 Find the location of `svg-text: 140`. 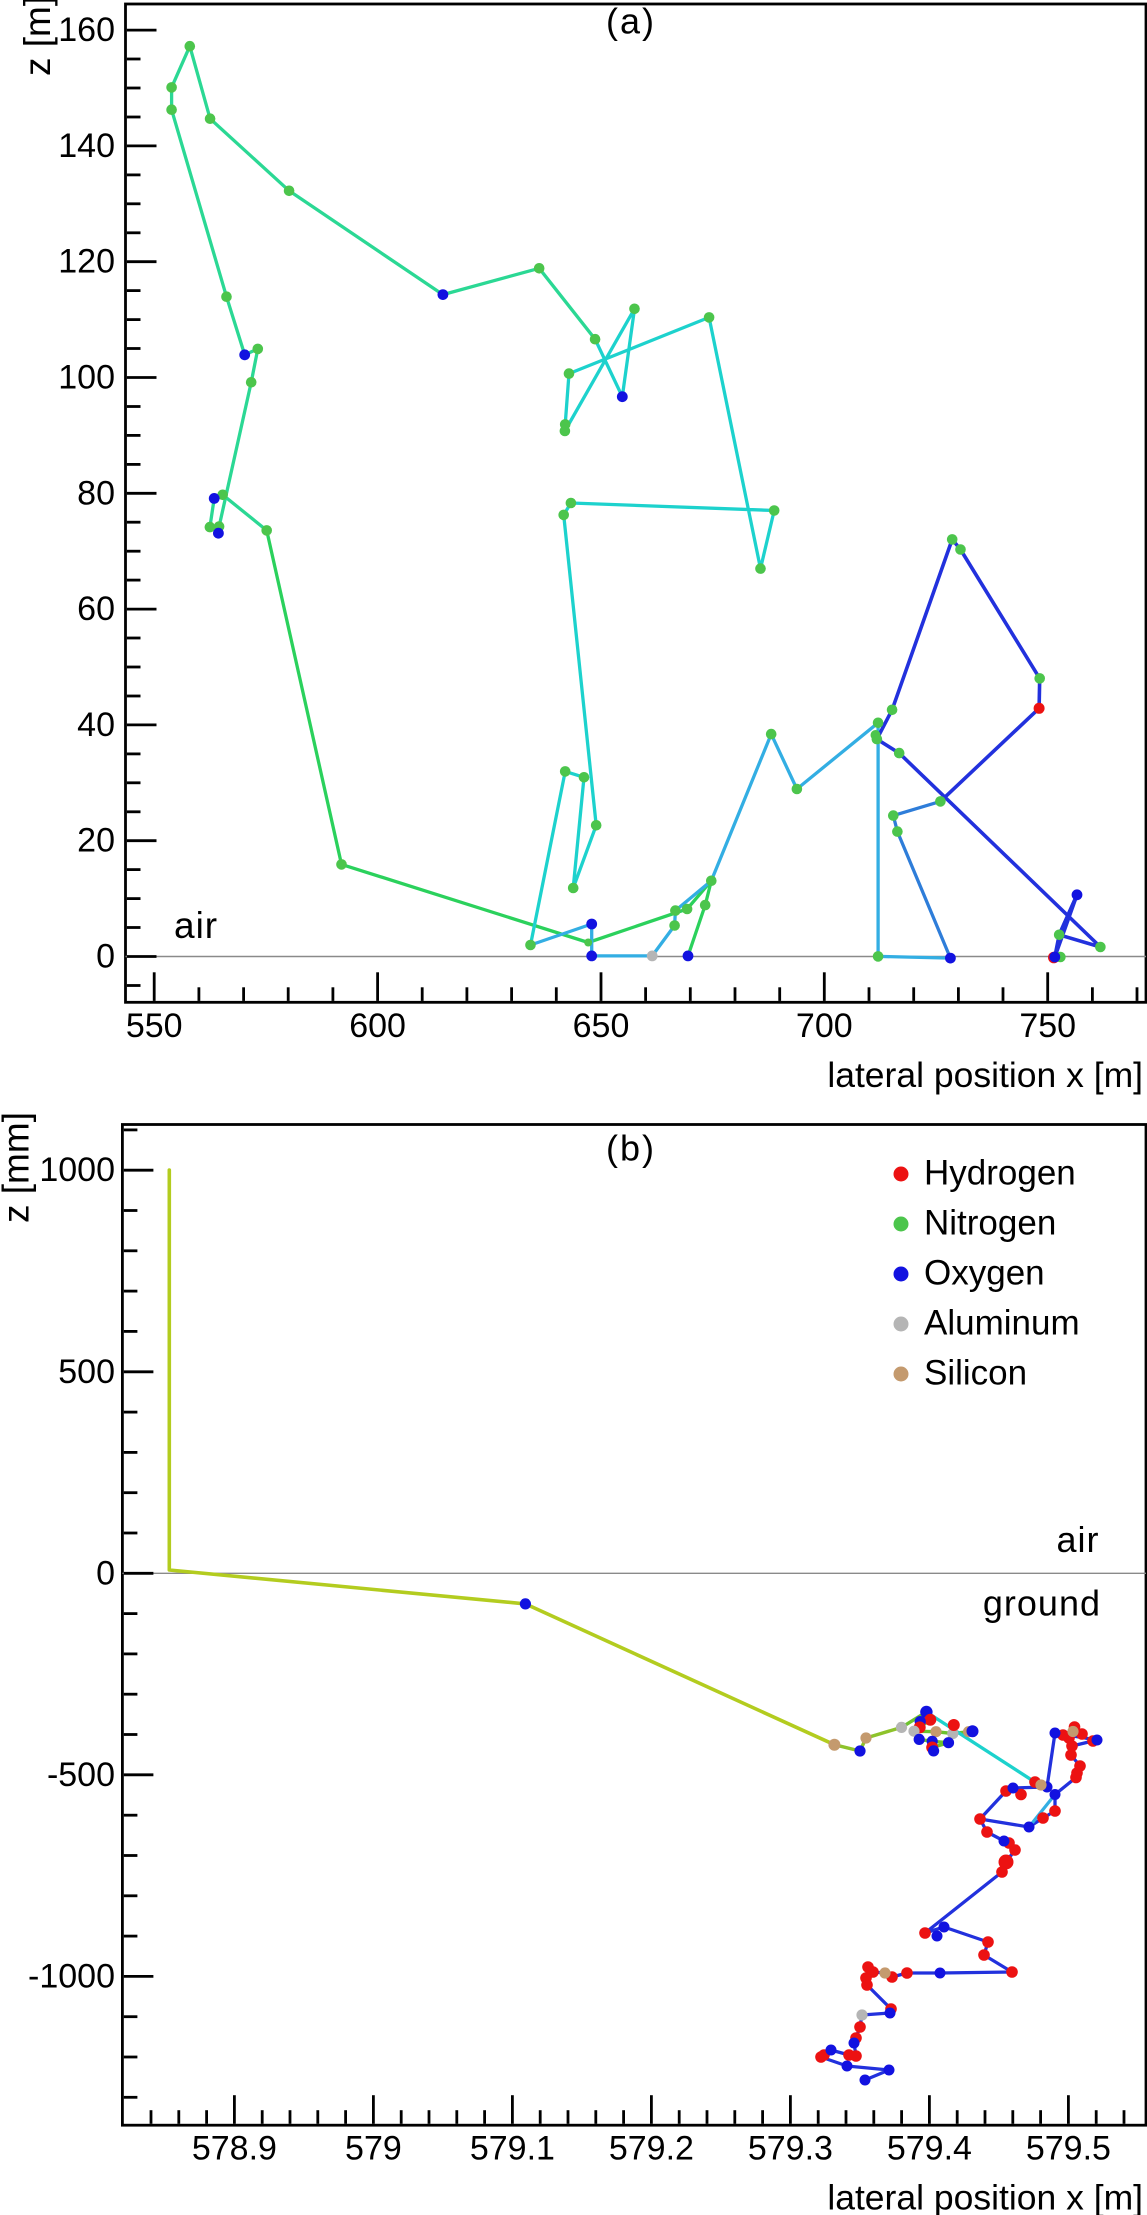

svg-text: 140 is located at coordinates (86, 146).